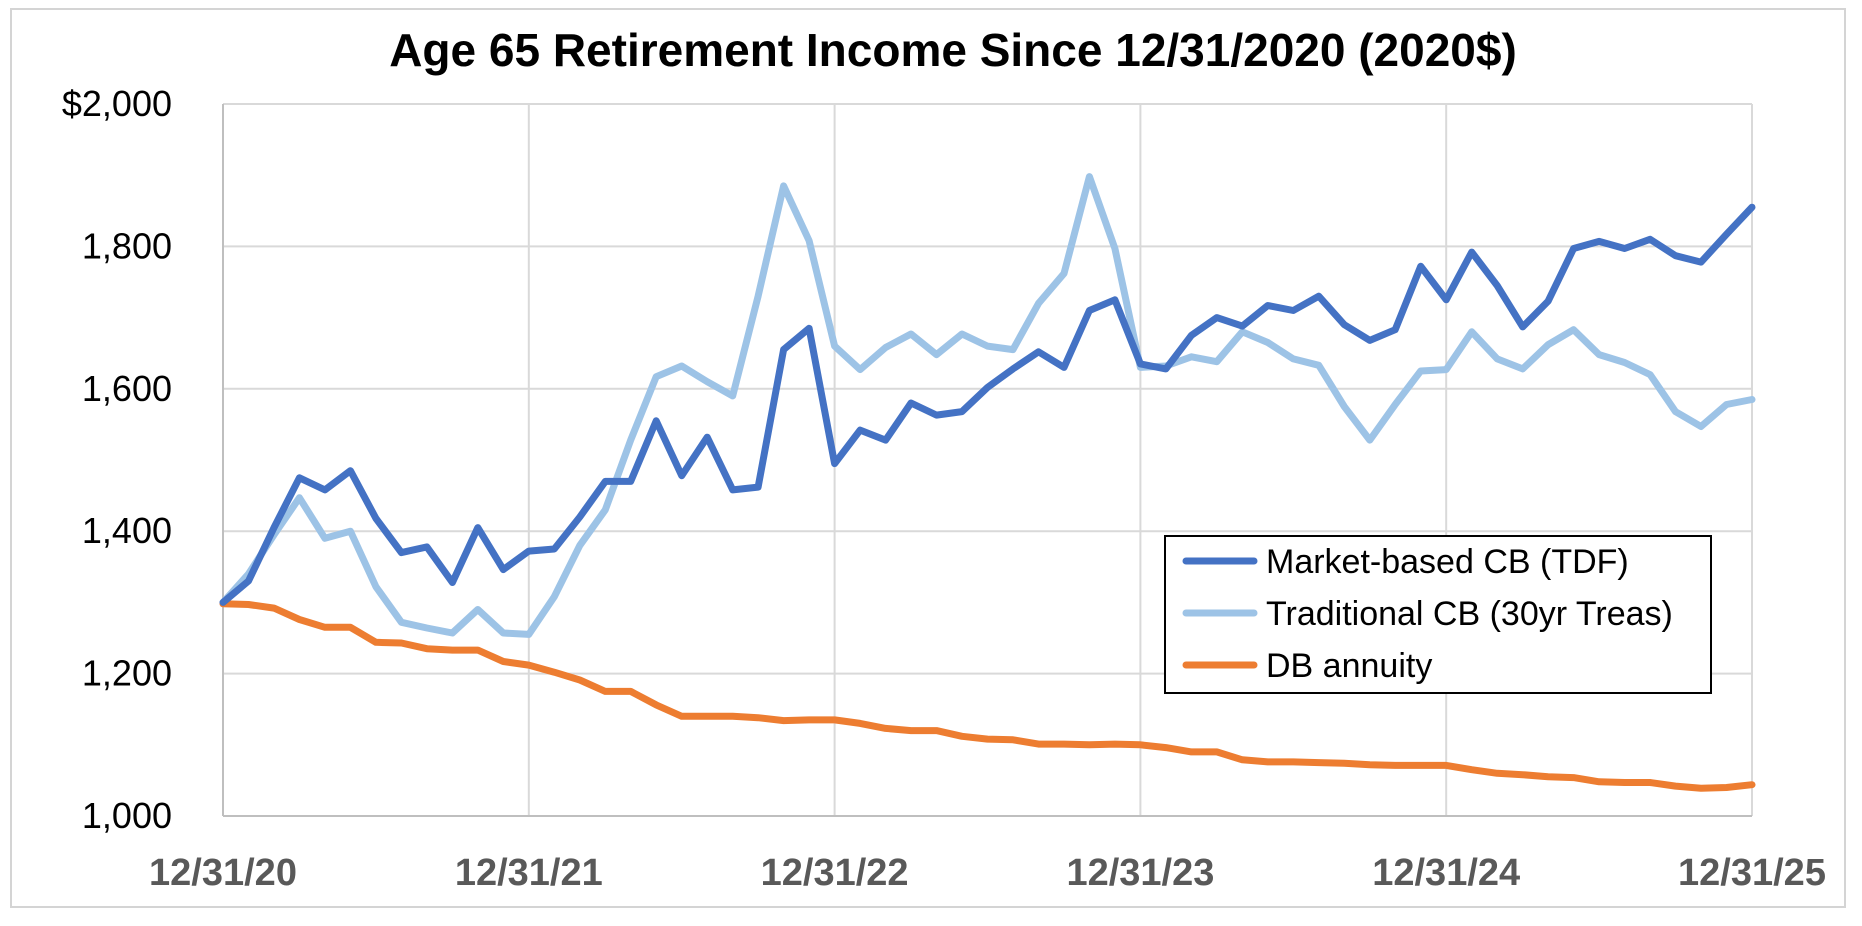  Describe the element at coordinates (1447, 562) in the screenshot. I see `legend-market-based-cb-label: Market-based CB (TDF)` at that location.